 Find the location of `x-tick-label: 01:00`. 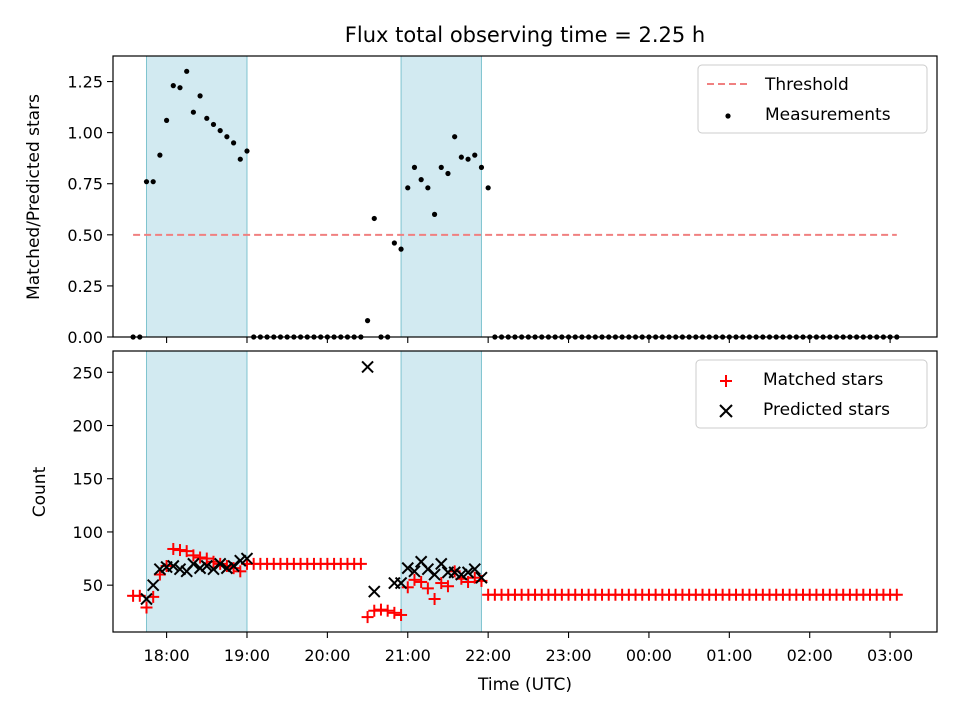

x-tick-label: 01:00 is located at coordinates (729, 655).